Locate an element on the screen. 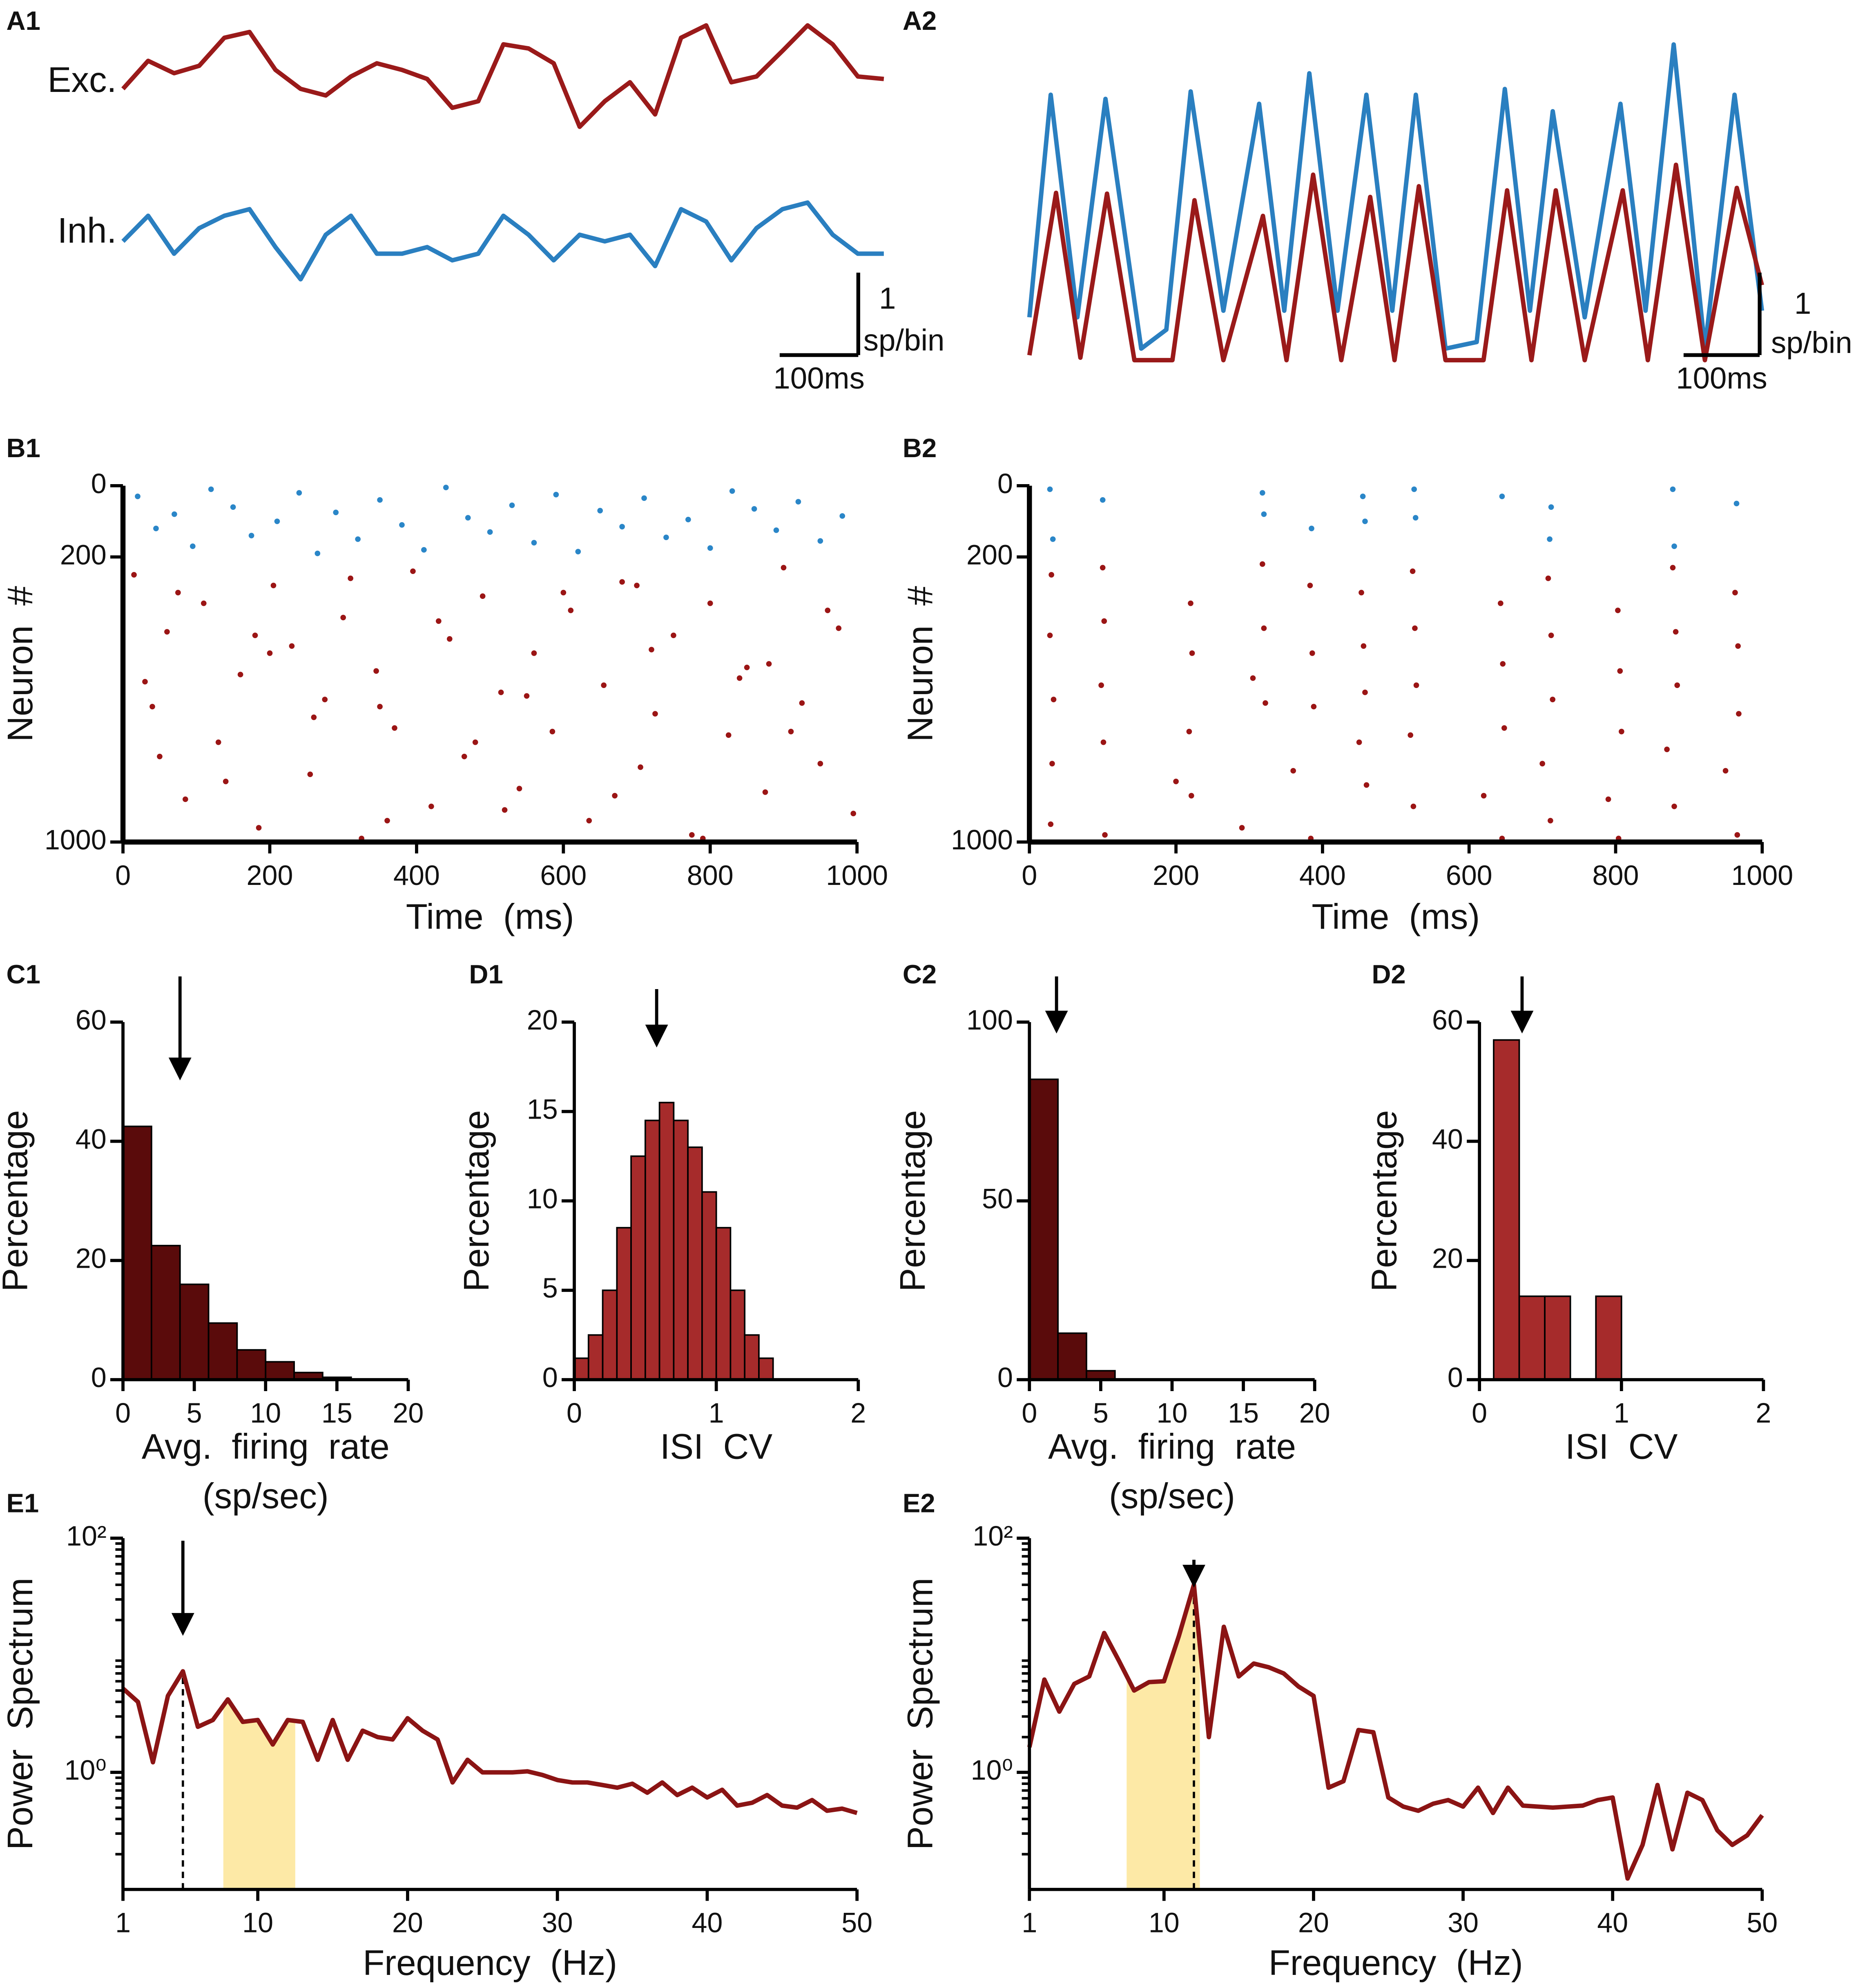 The width and height of the screenshot is (1856, 1988). panel-label: B2 is located at coordinates (920, 448).